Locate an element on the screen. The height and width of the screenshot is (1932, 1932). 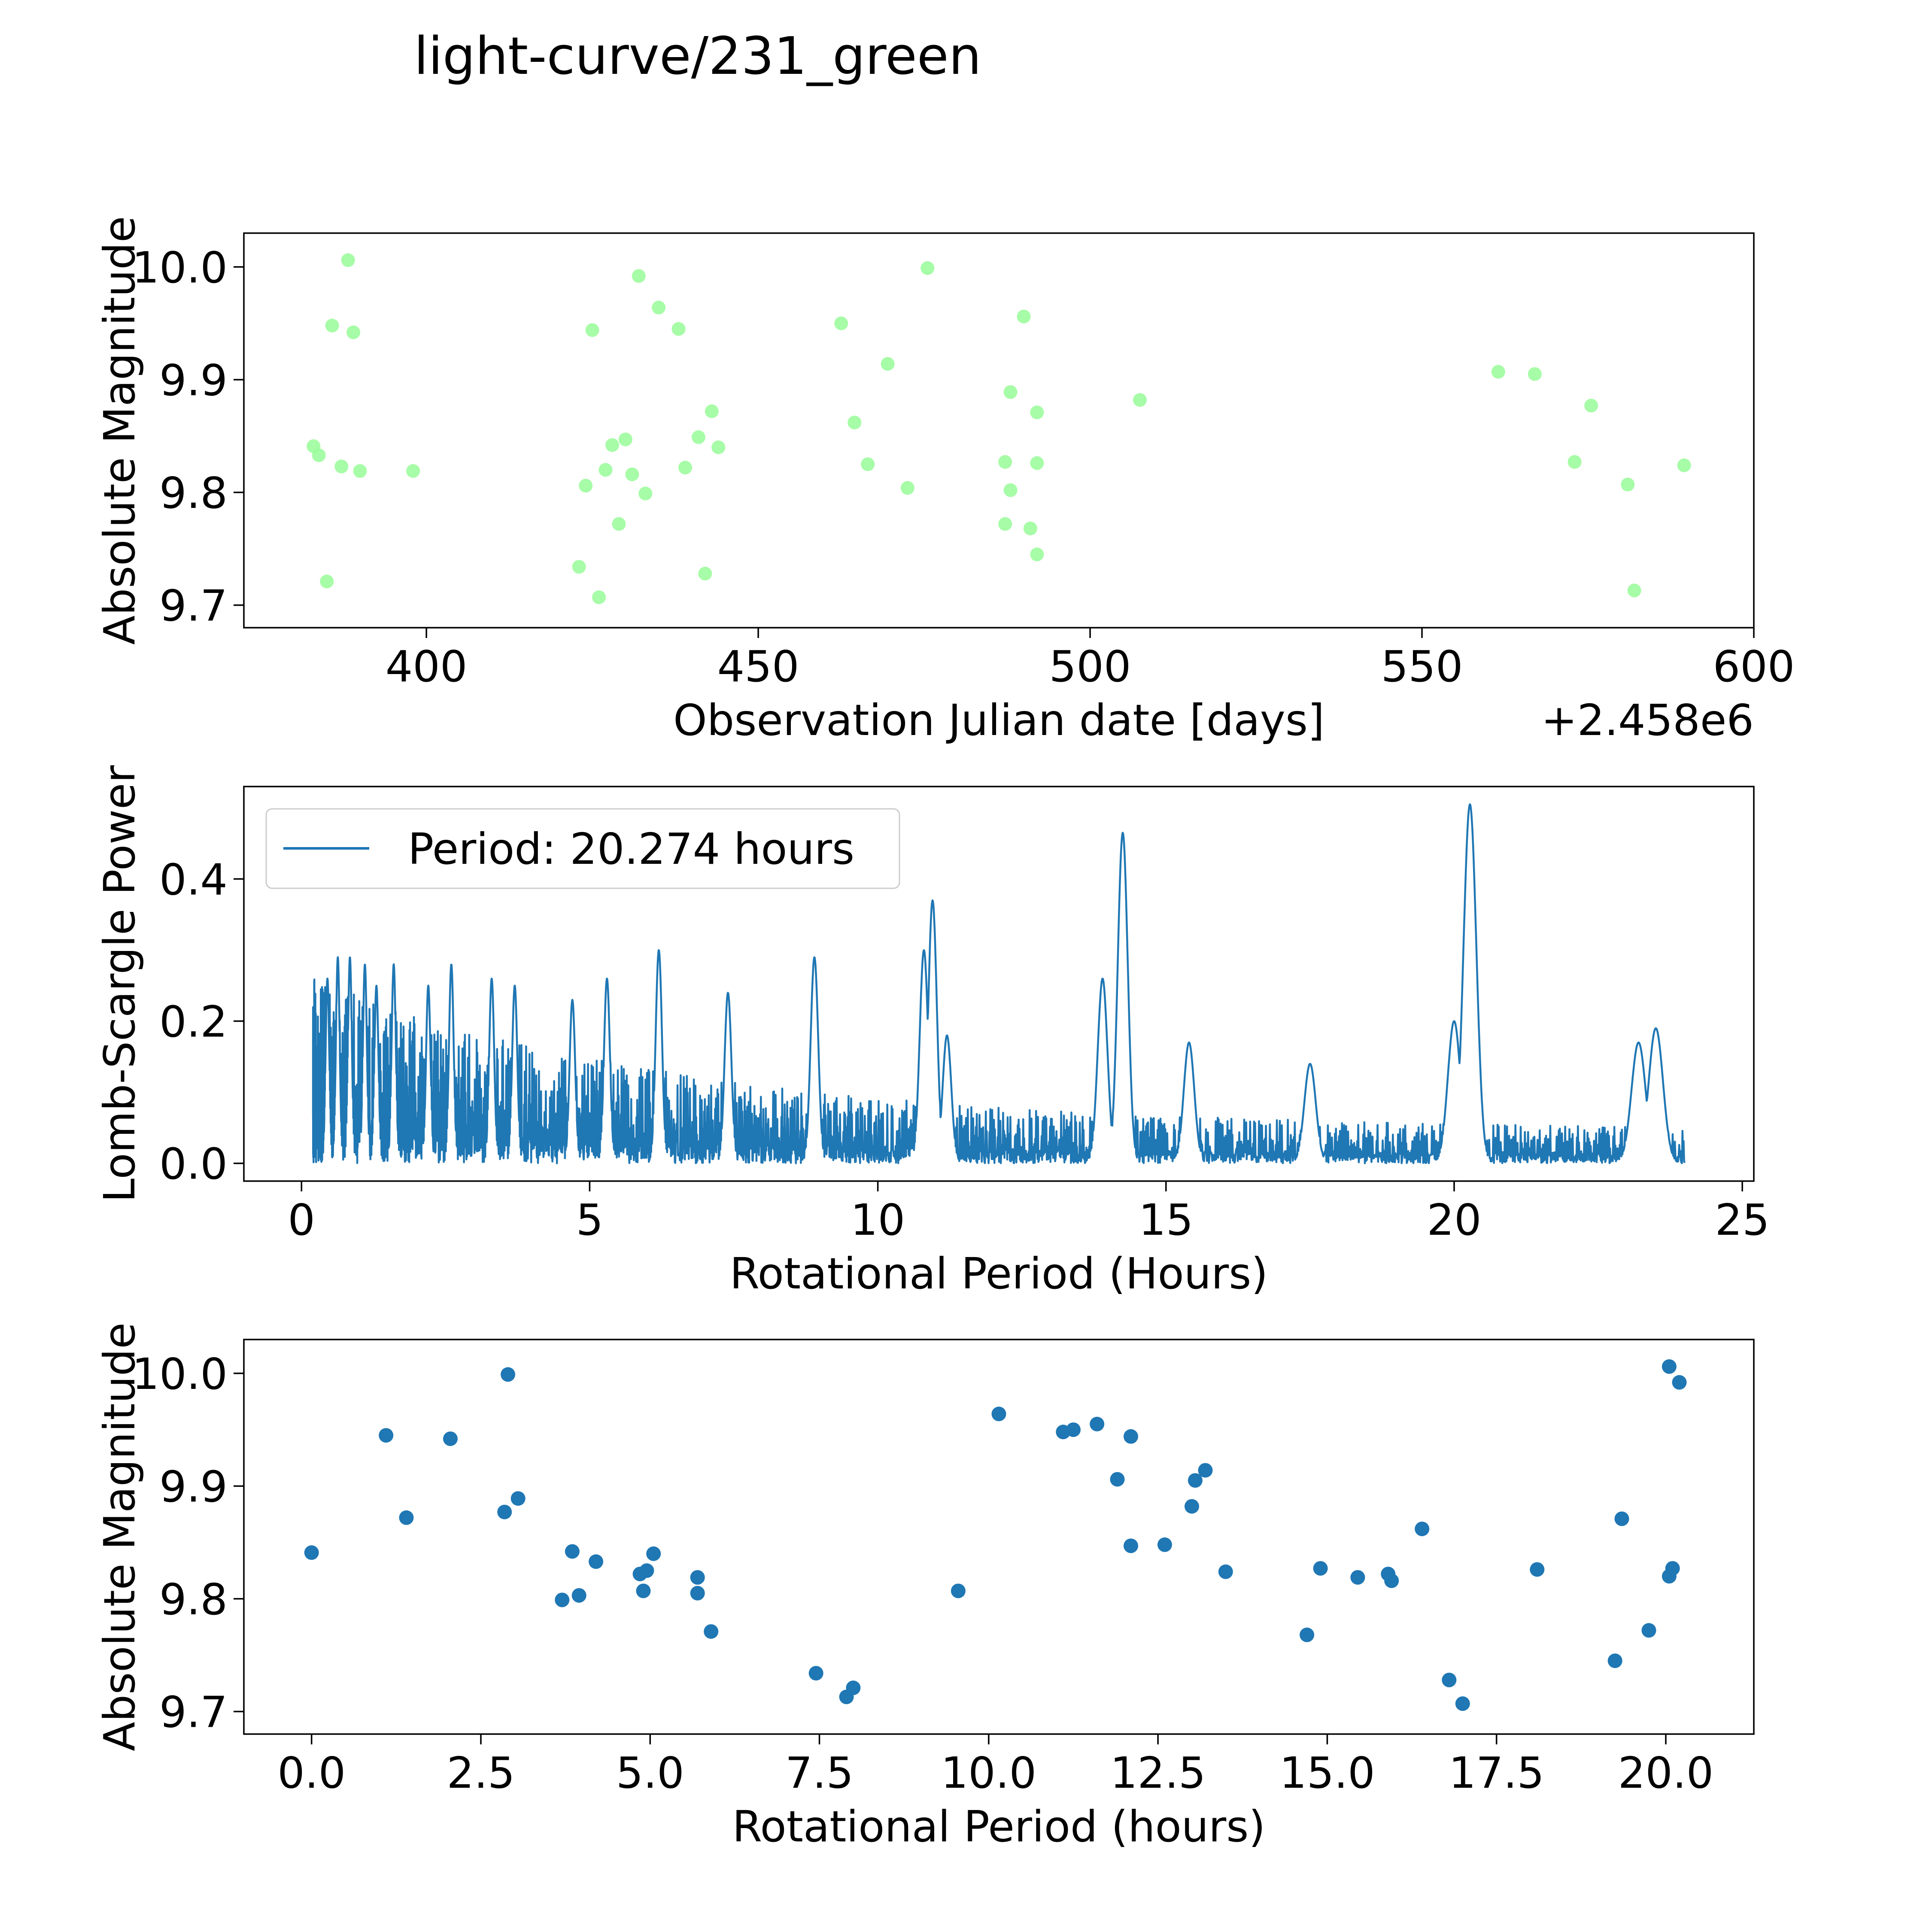
x-tick-label: 7.5 is located at coordinates (819, 1773).